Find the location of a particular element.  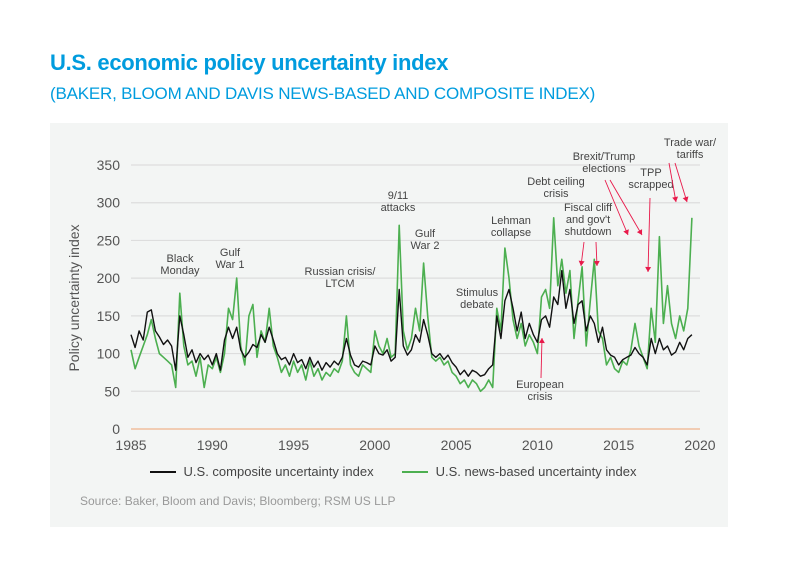

annotation-debt-ceiling-crisis: Debt ceiling crisis is located at coordinates (555, 188).